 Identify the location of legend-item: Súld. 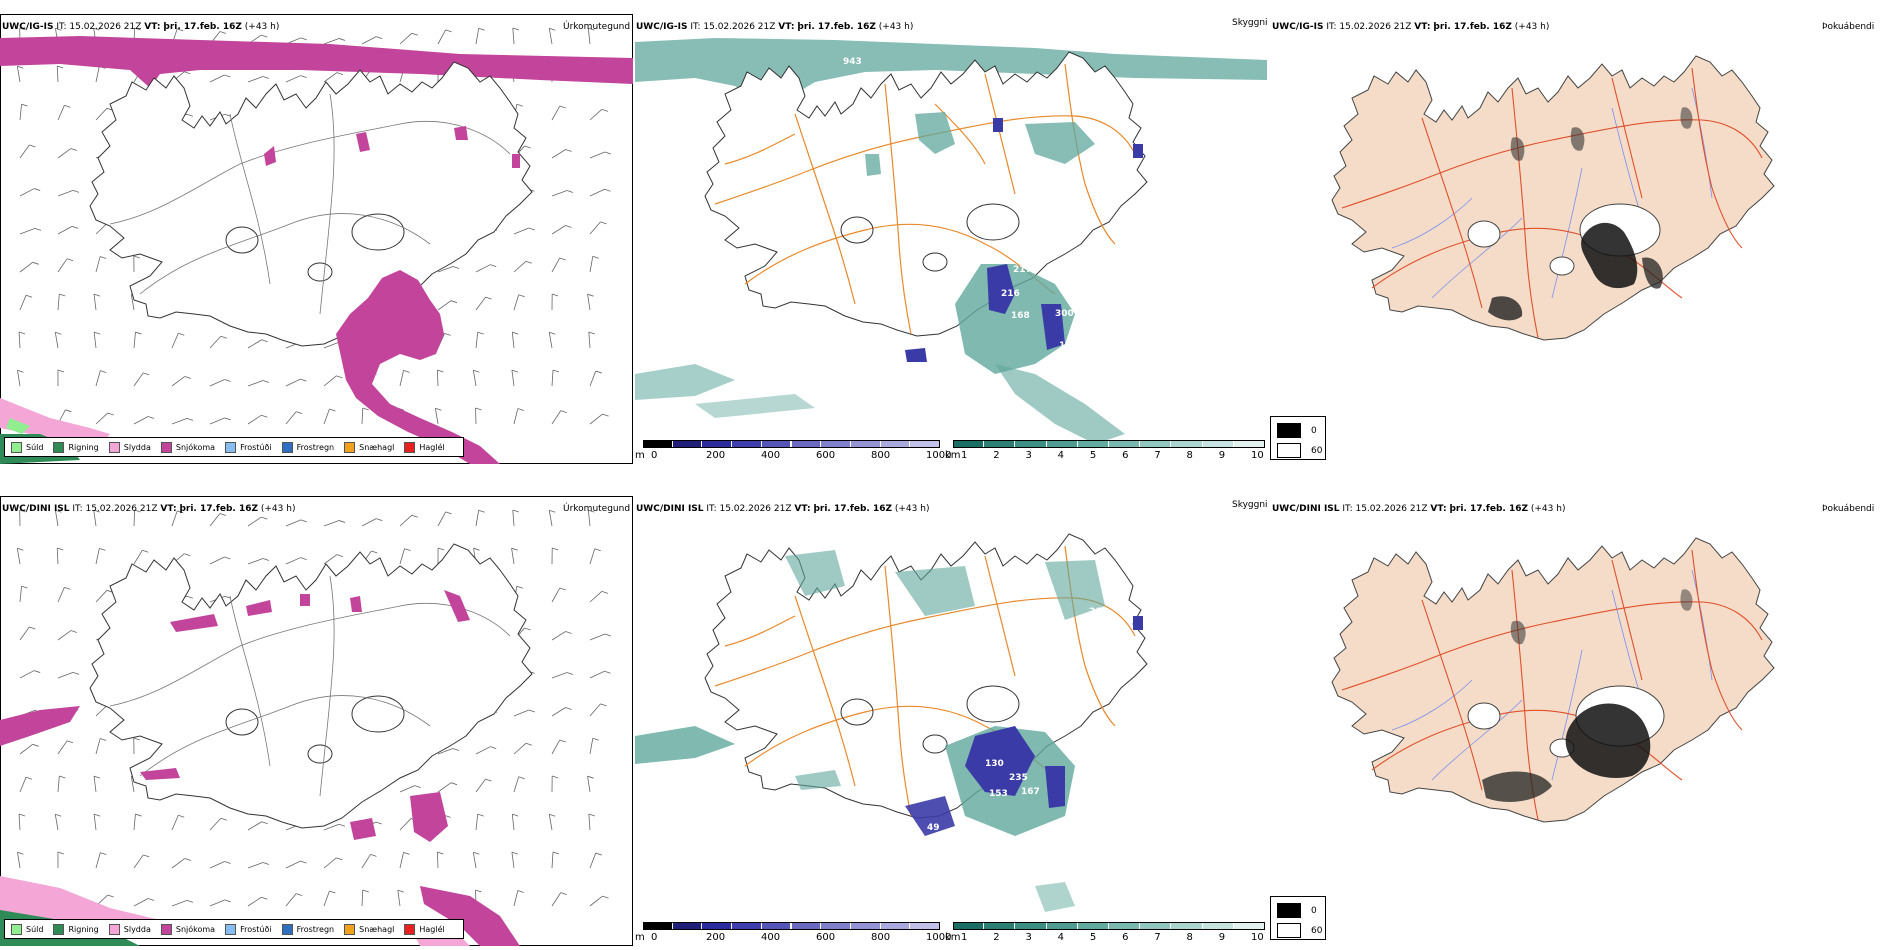
(27, 447).